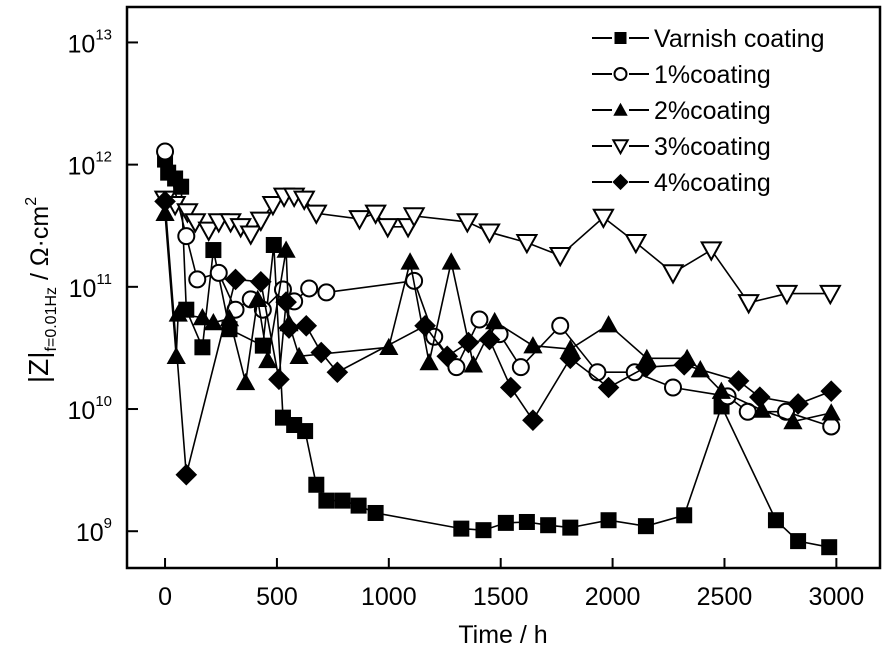  What do you see at coordinates (103, 286) in the screenshot?
I see `y-axis: 109 1010 1011 1012 1013` at bounding box center [103, 286].